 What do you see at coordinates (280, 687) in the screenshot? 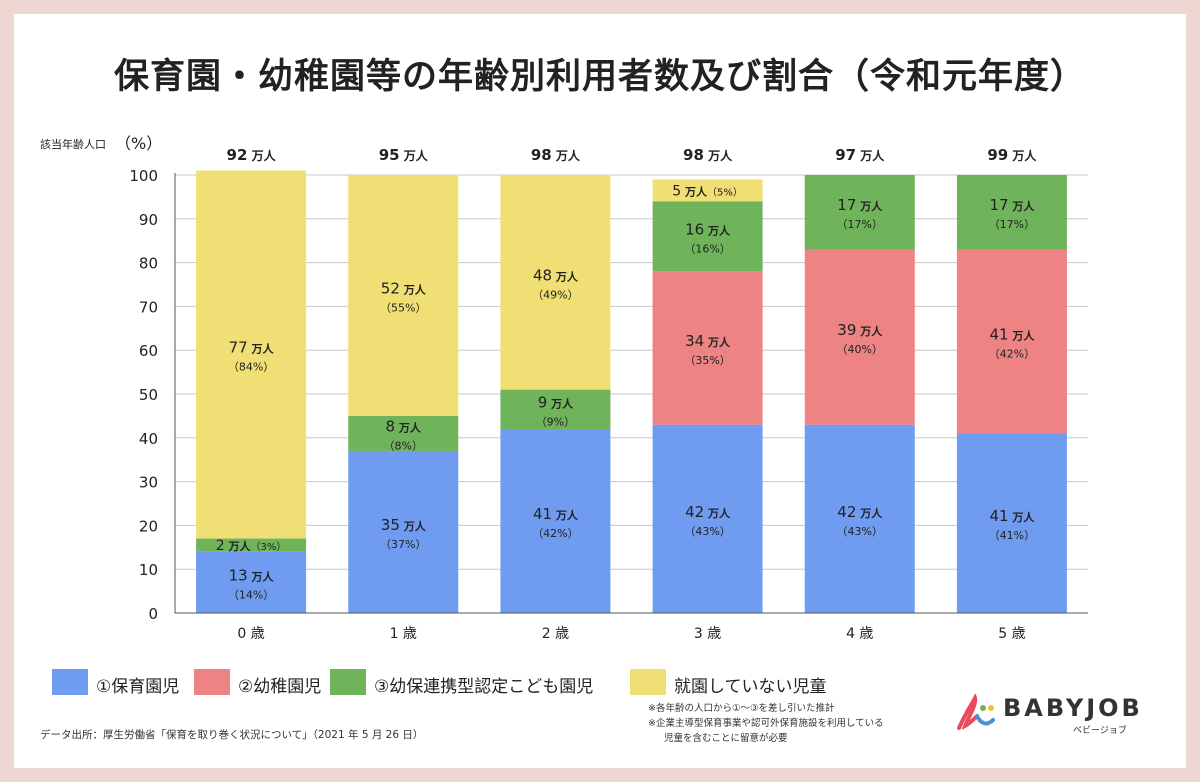
I see `legend-label-youchien: ②幼稚園児` at bounding box center [280, 687].